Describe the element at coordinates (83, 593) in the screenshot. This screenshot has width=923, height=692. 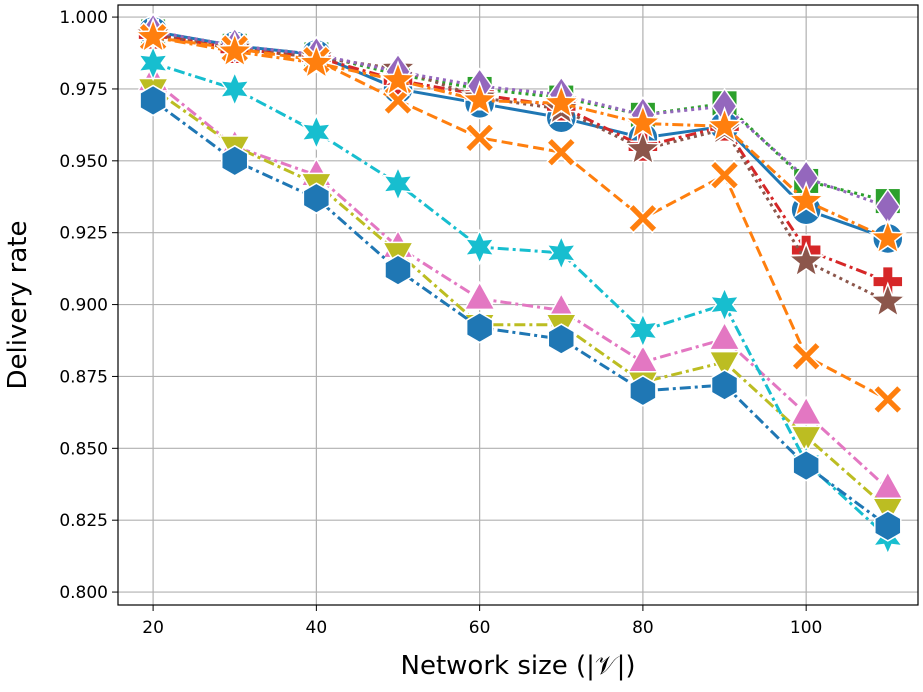
I see `y-tick-label: 0.800` at that location.